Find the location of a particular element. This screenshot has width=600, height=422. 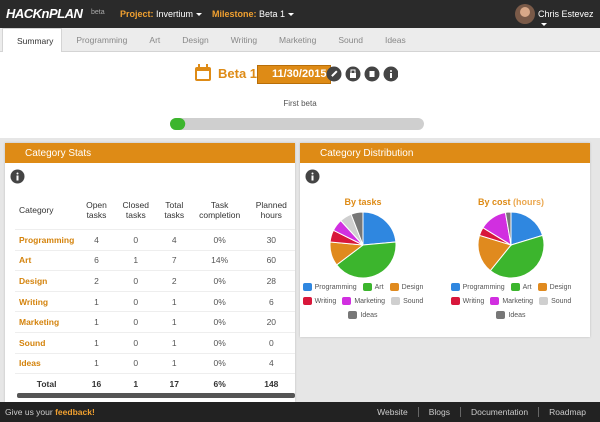

column-header: Open tasks is located at coordinates (96, 210).